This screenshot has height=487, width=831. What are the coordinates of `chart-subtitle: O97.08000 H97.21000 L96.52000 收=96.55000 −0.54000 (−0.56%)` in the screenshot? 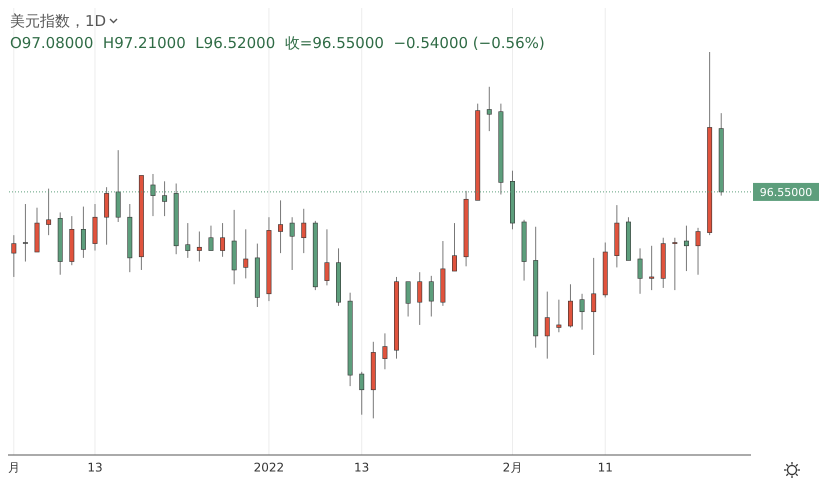 It's located at (277, 43).